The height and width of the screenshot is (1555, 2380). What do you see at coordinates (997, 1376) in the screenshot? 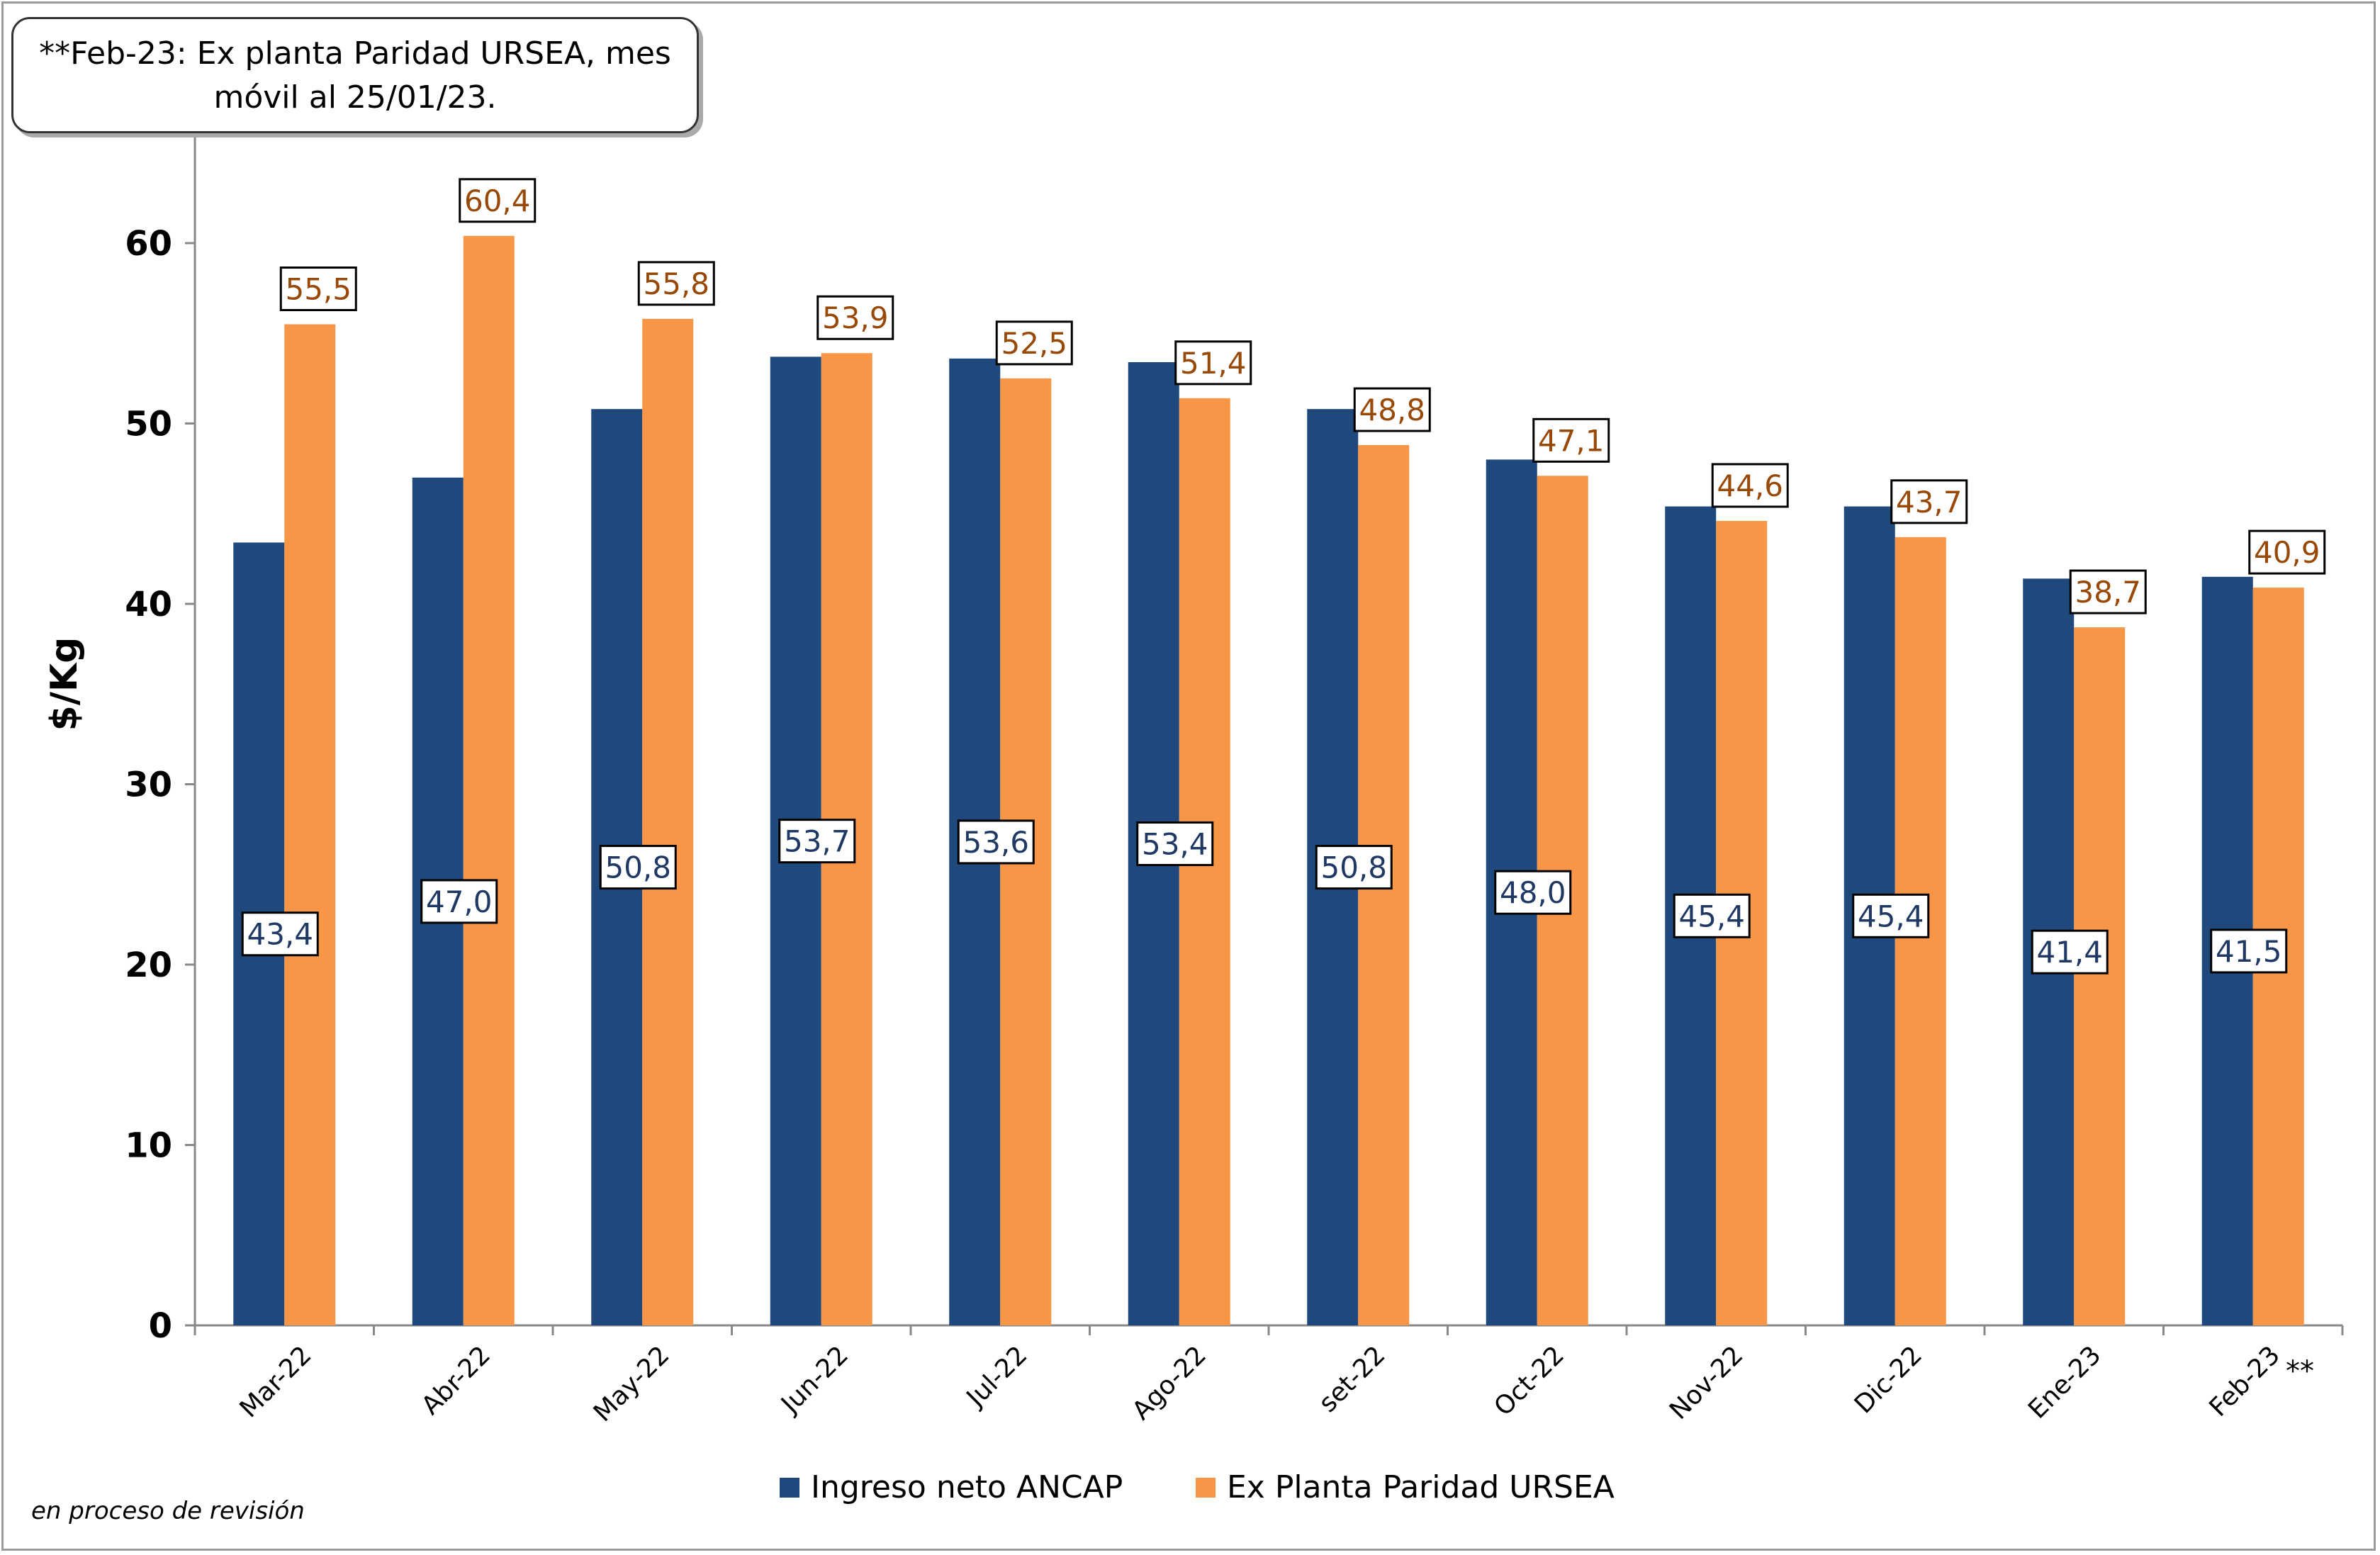
I see `x-tick-label: Jul-22` at bounding box center [997, 1376].